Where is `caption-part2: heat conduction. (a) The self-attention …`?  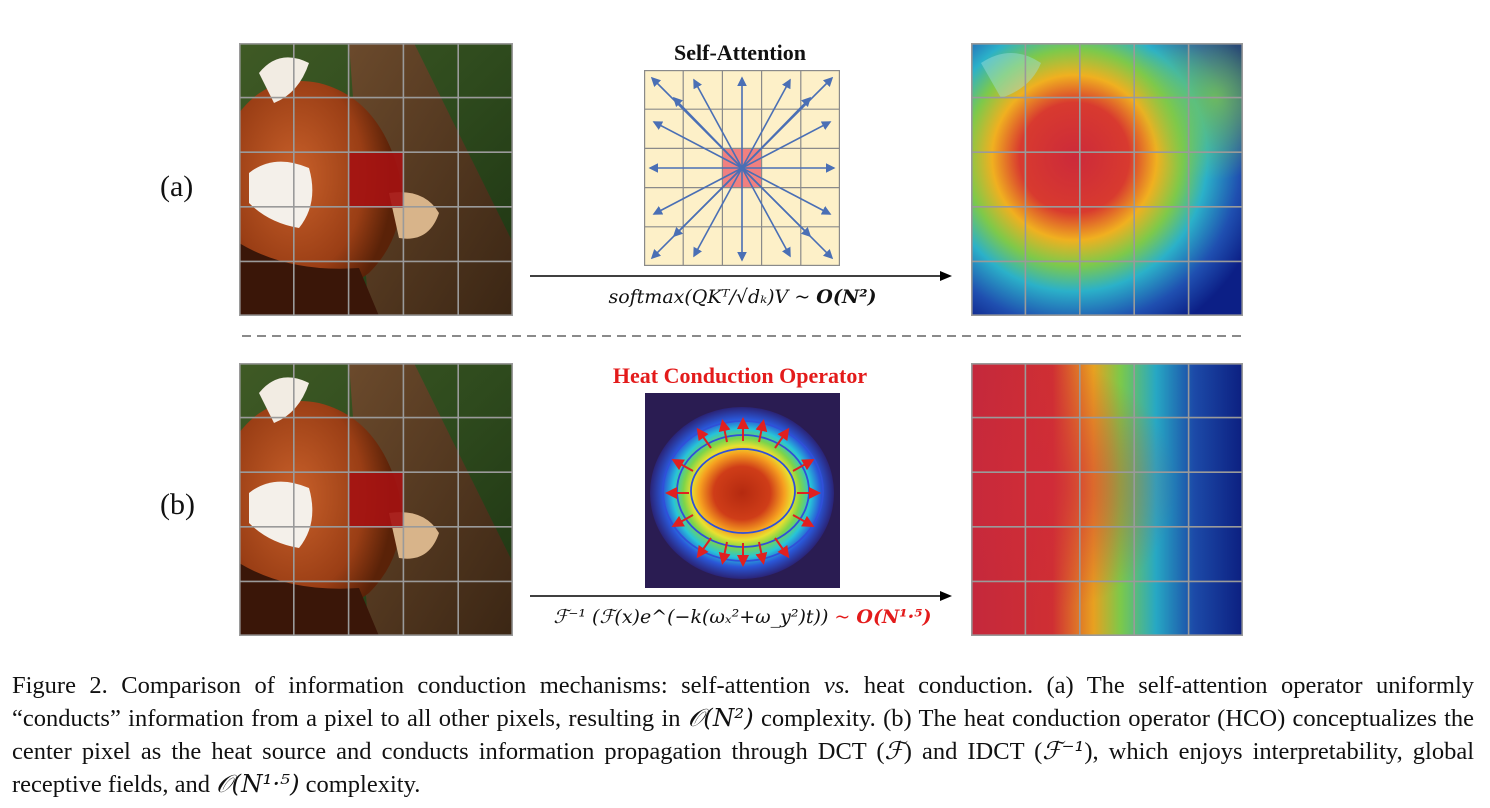 caption-part2: heat conduction. (a) The self-attention … is located at coordinates (743, 702).